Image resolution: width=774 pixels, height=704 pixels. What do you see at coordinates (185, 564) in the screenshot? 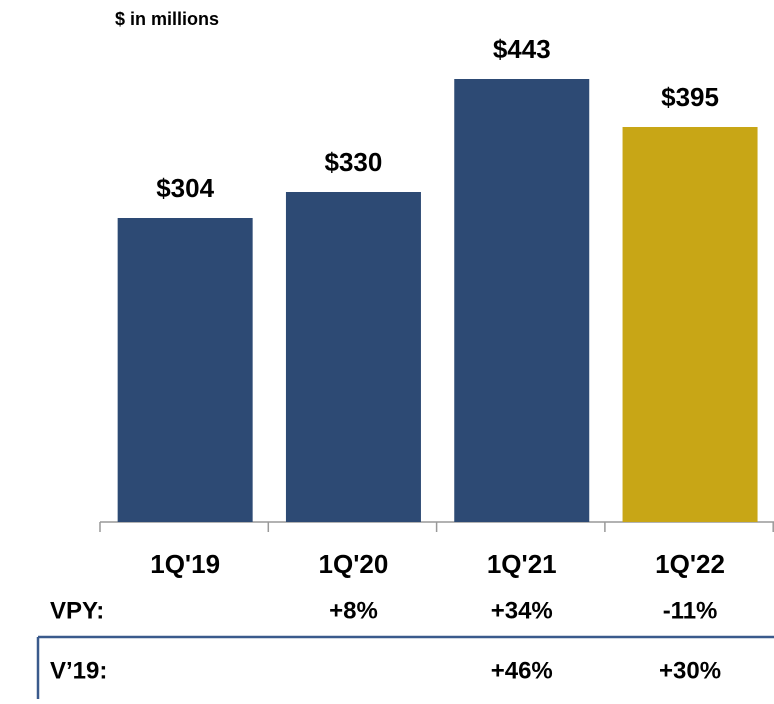
I see `x-tick-label: 1Q'19` at bounding box center [185, 564].